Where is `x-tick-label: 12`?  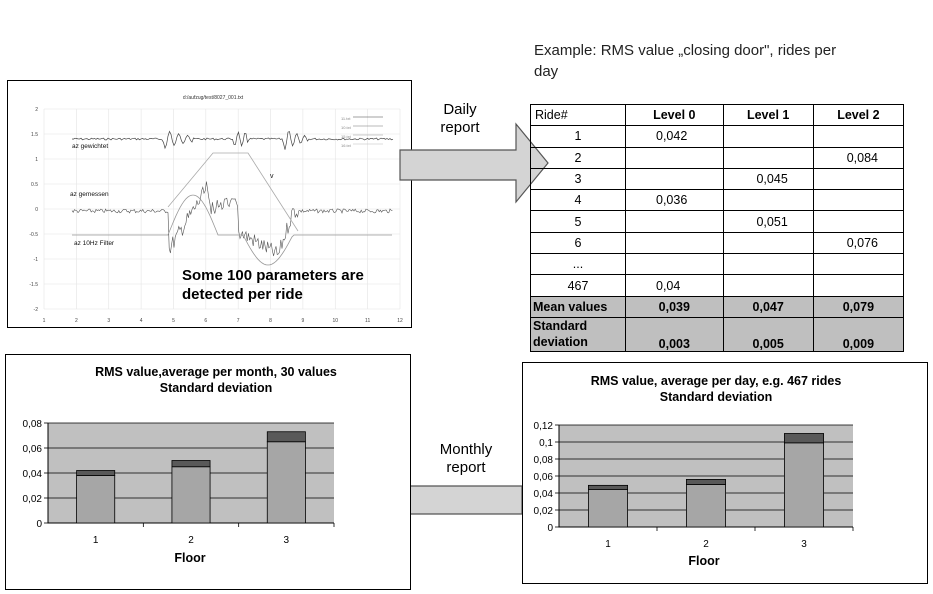
x-tick-label: 12 is located at coordinates (400, 321).